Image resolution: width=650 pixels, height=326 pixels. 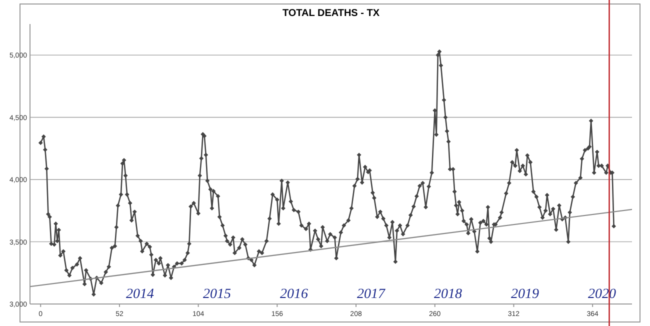 What do you see at coordinates (371, 294) in the screenshot?
I see `annotation: 2017` at bounding box center [371, 294].